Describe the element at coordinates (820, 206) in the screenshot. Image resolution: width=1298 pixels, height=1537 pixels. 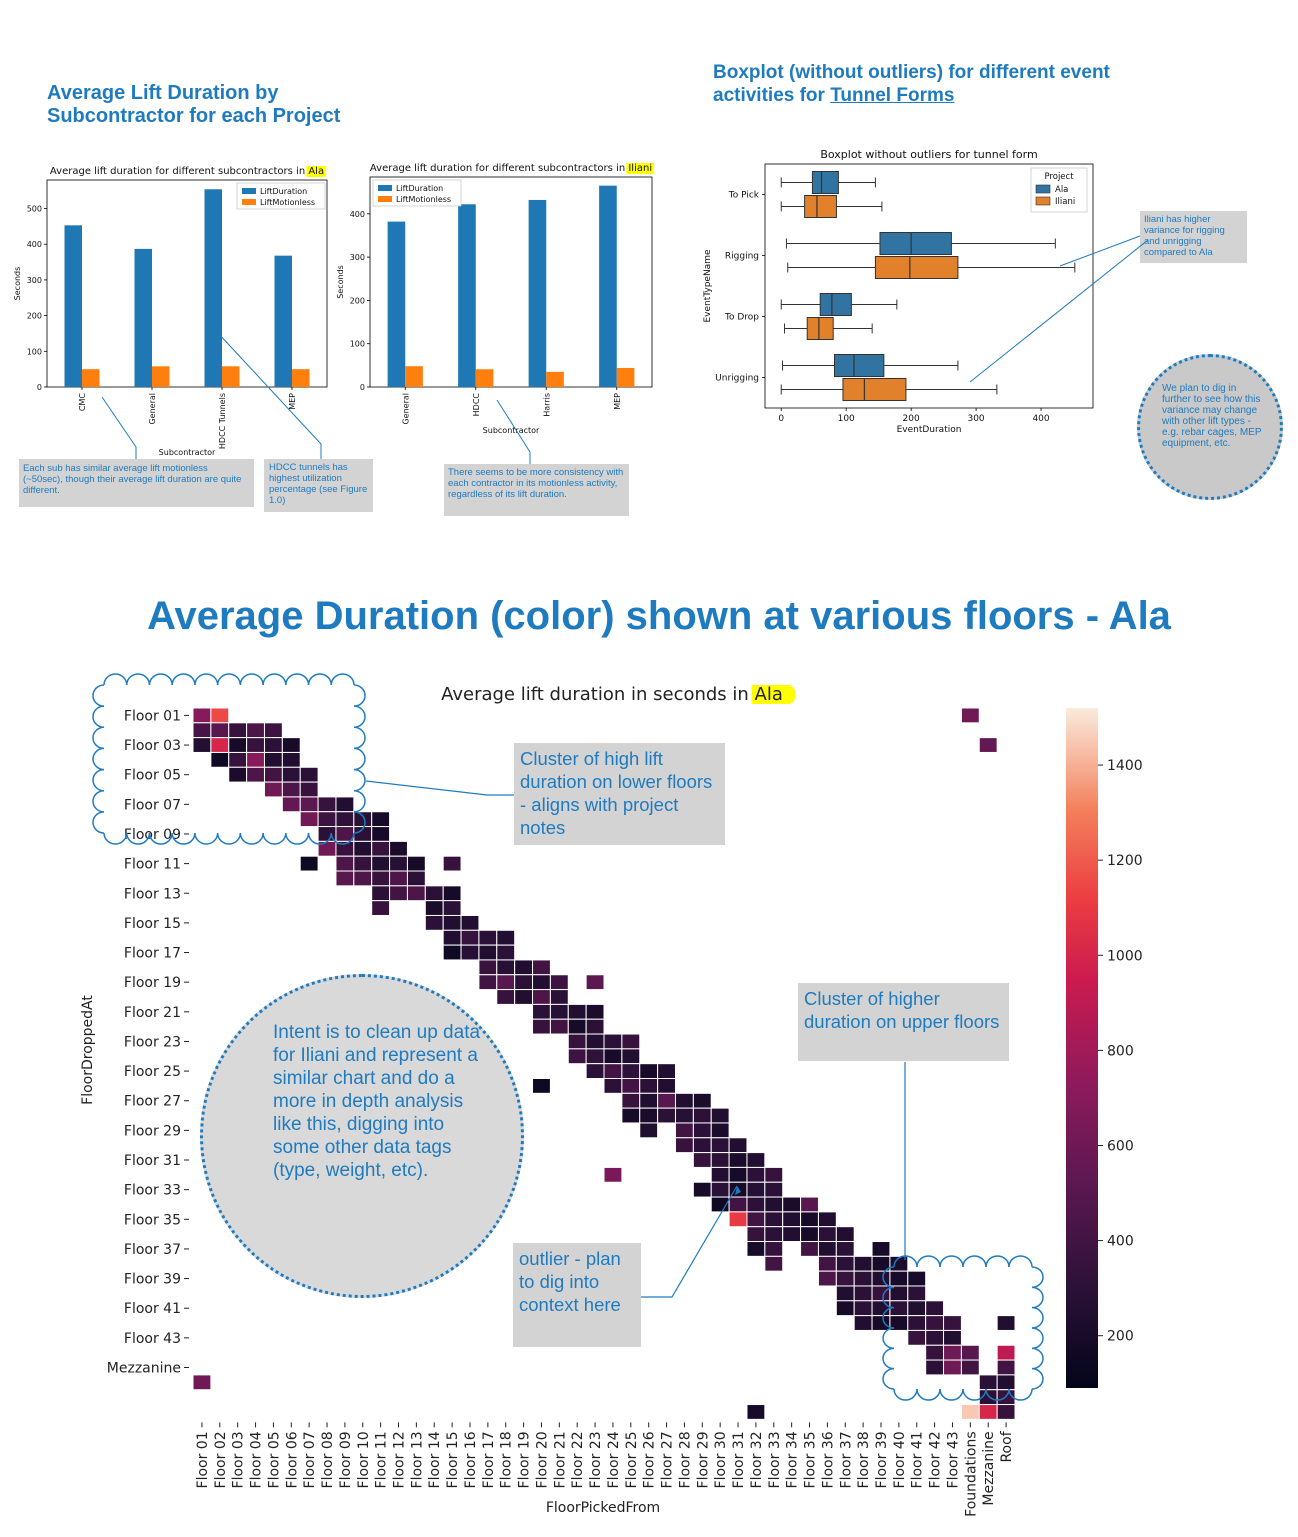
I see `box-iliani` at that location.